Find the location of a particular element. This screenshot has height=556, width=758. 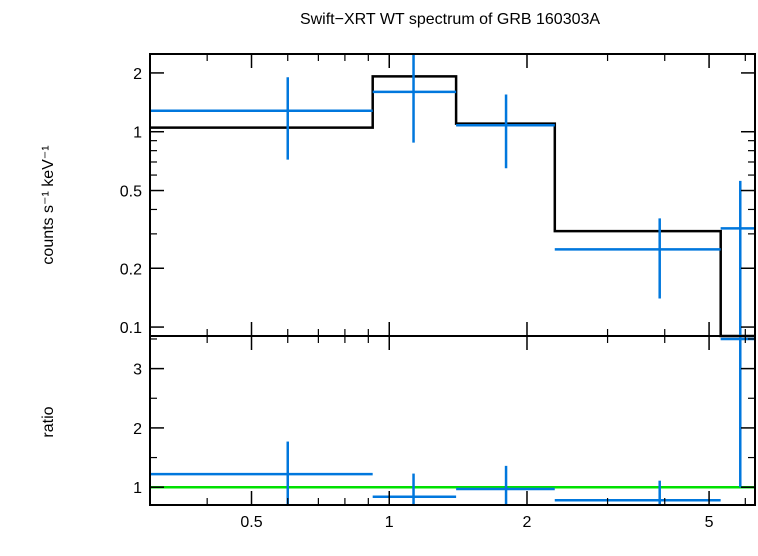

chart-title: Swift−XRT WT spectrum of GRB 160303A is located at coordinates (450, 19).